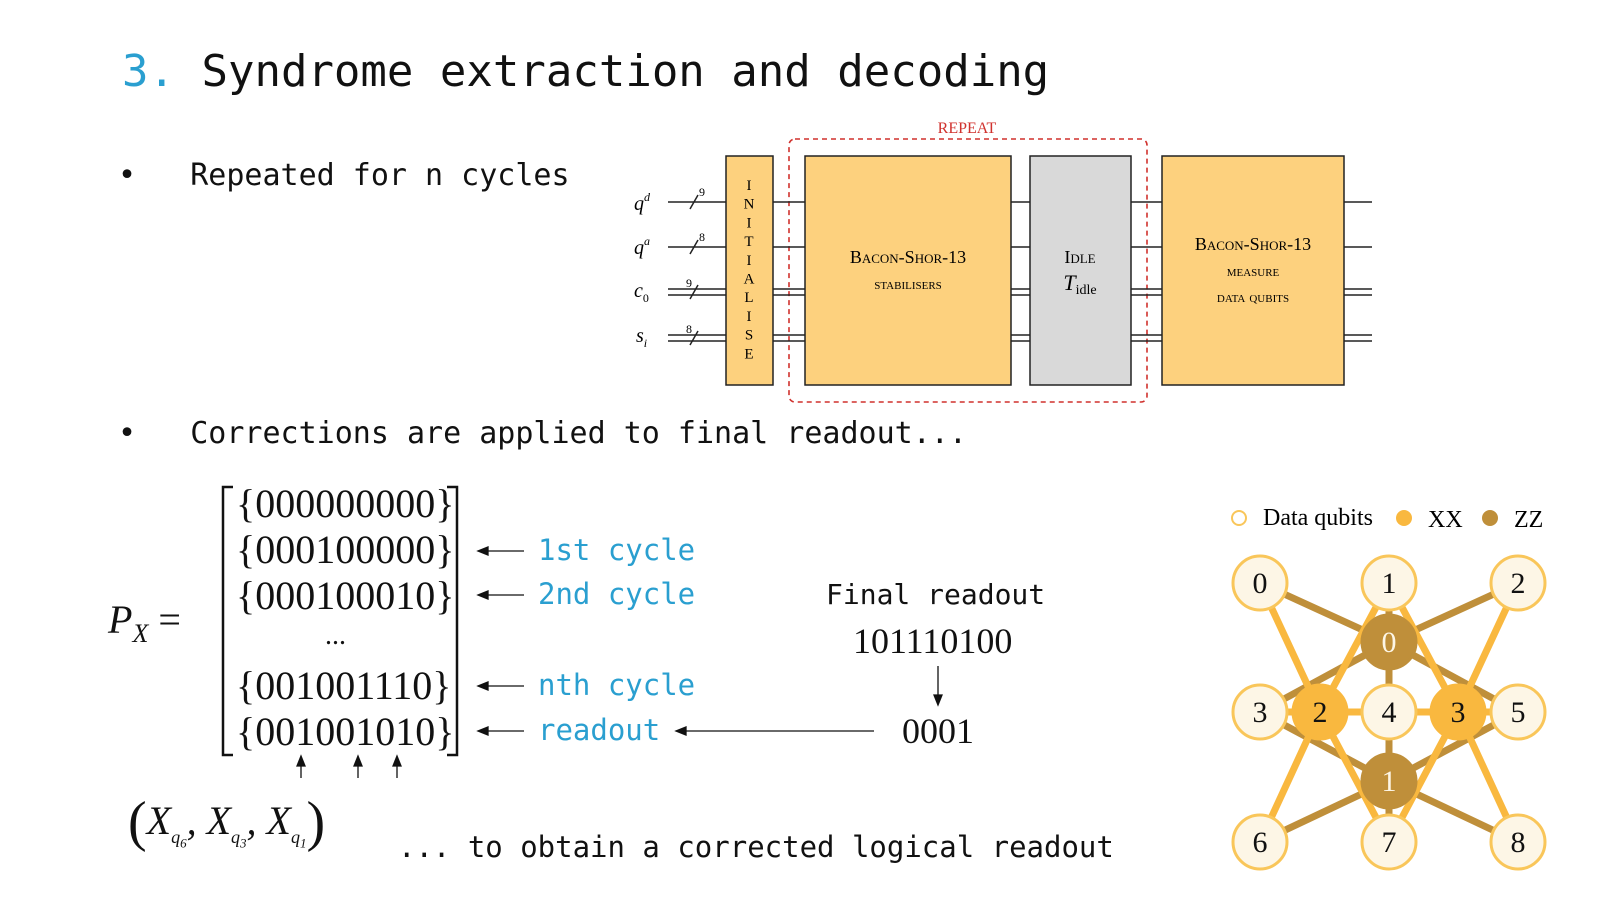 The height and width of the screenshot is (900, 1600). What do you see at coordinates (1253, 244) in the screenshot?
I see `measure-title: Bacon-Shor-13` at bounding box center [1253, 244].